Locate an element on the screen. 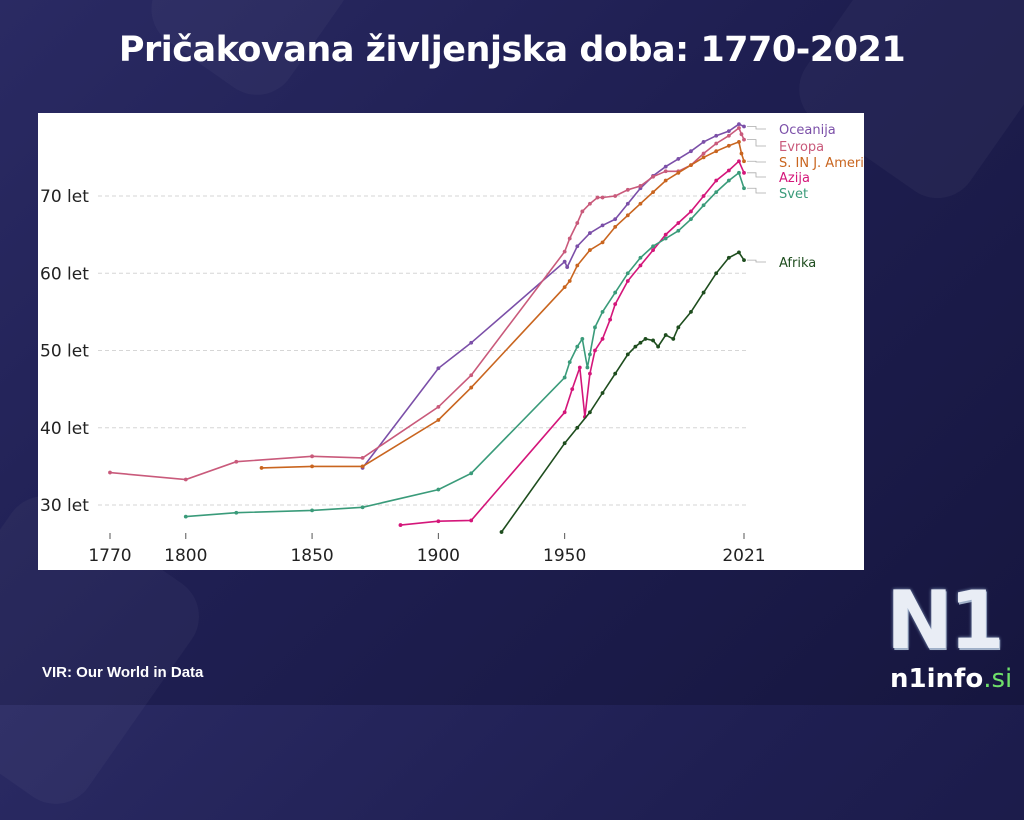 The width and height of the screenshot is (1024, 820). chart-title: Pričakovana življenjska doba: 1770-2021 is located at coordinates (512, 50).